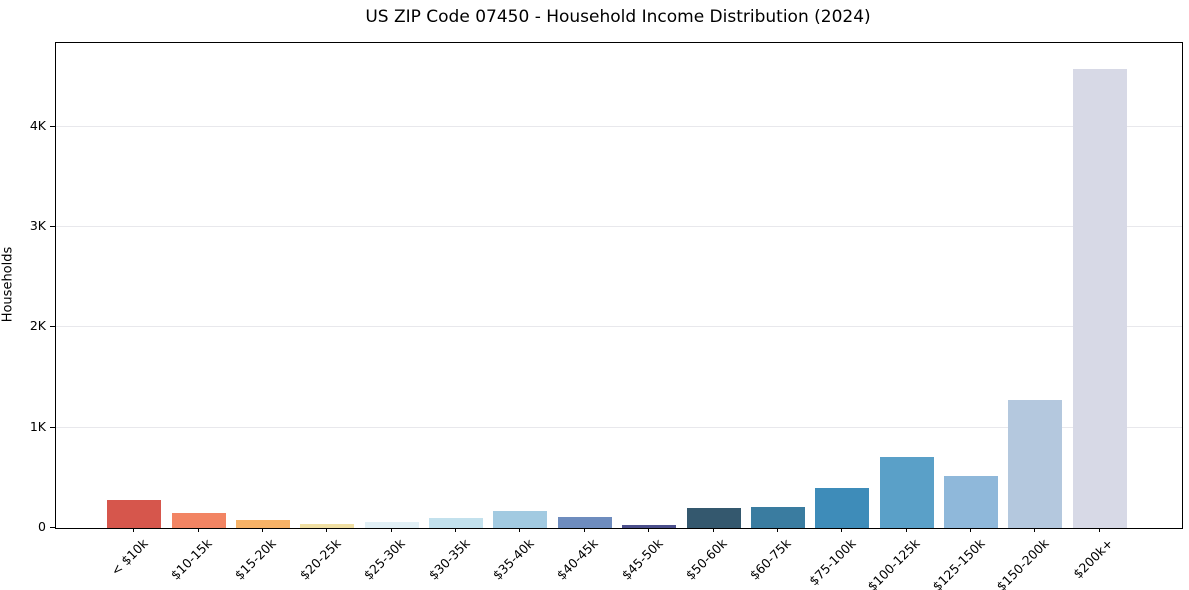 The height and width of the screenshot is (590, 1189). I want to click on bar-125-150k, so click(971, 502).